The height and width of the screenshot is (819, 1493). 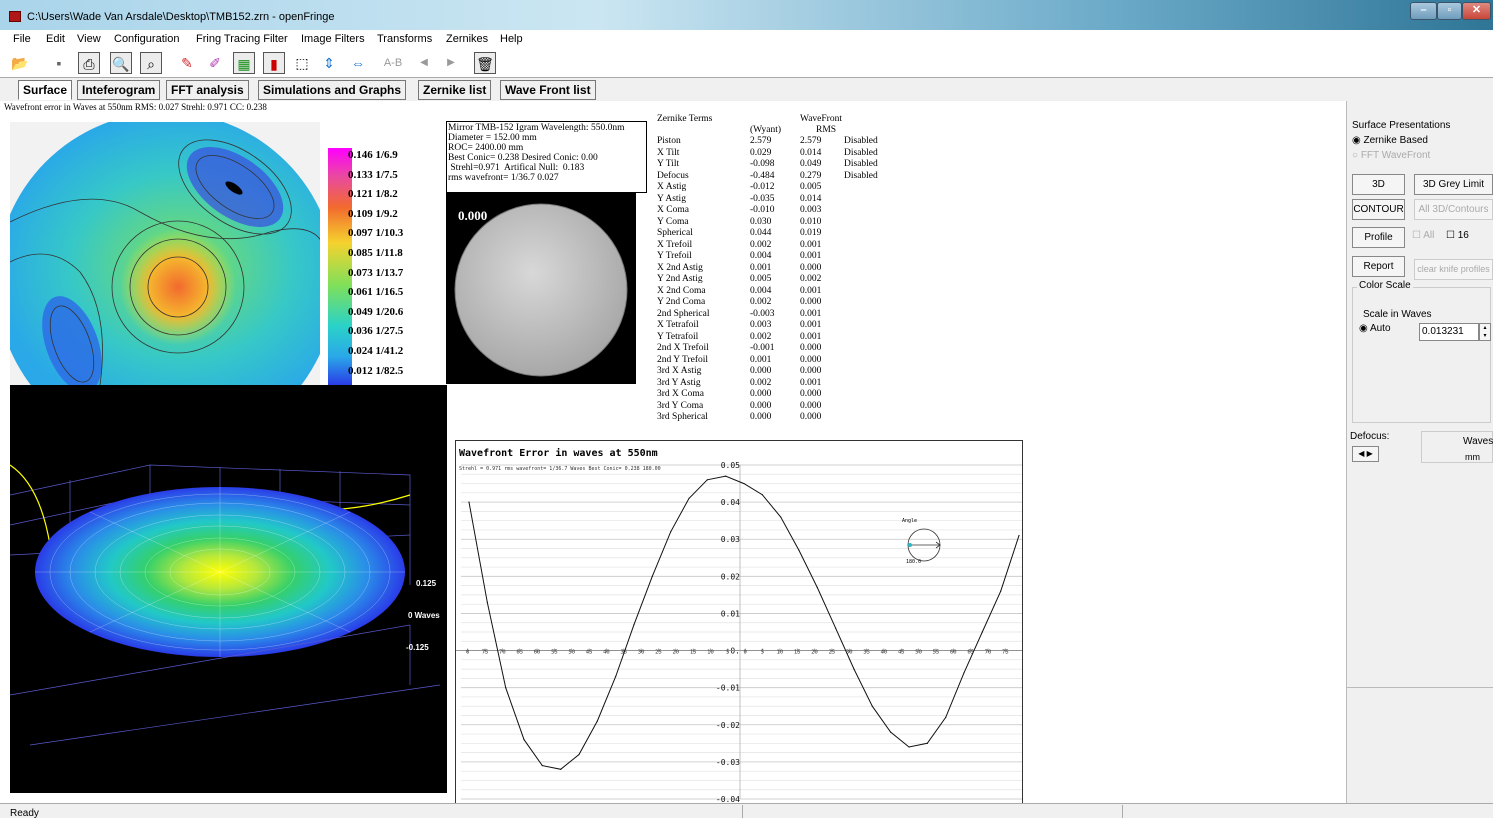 I want to click on profile-button: Profile, so click(x=1378, y=237).